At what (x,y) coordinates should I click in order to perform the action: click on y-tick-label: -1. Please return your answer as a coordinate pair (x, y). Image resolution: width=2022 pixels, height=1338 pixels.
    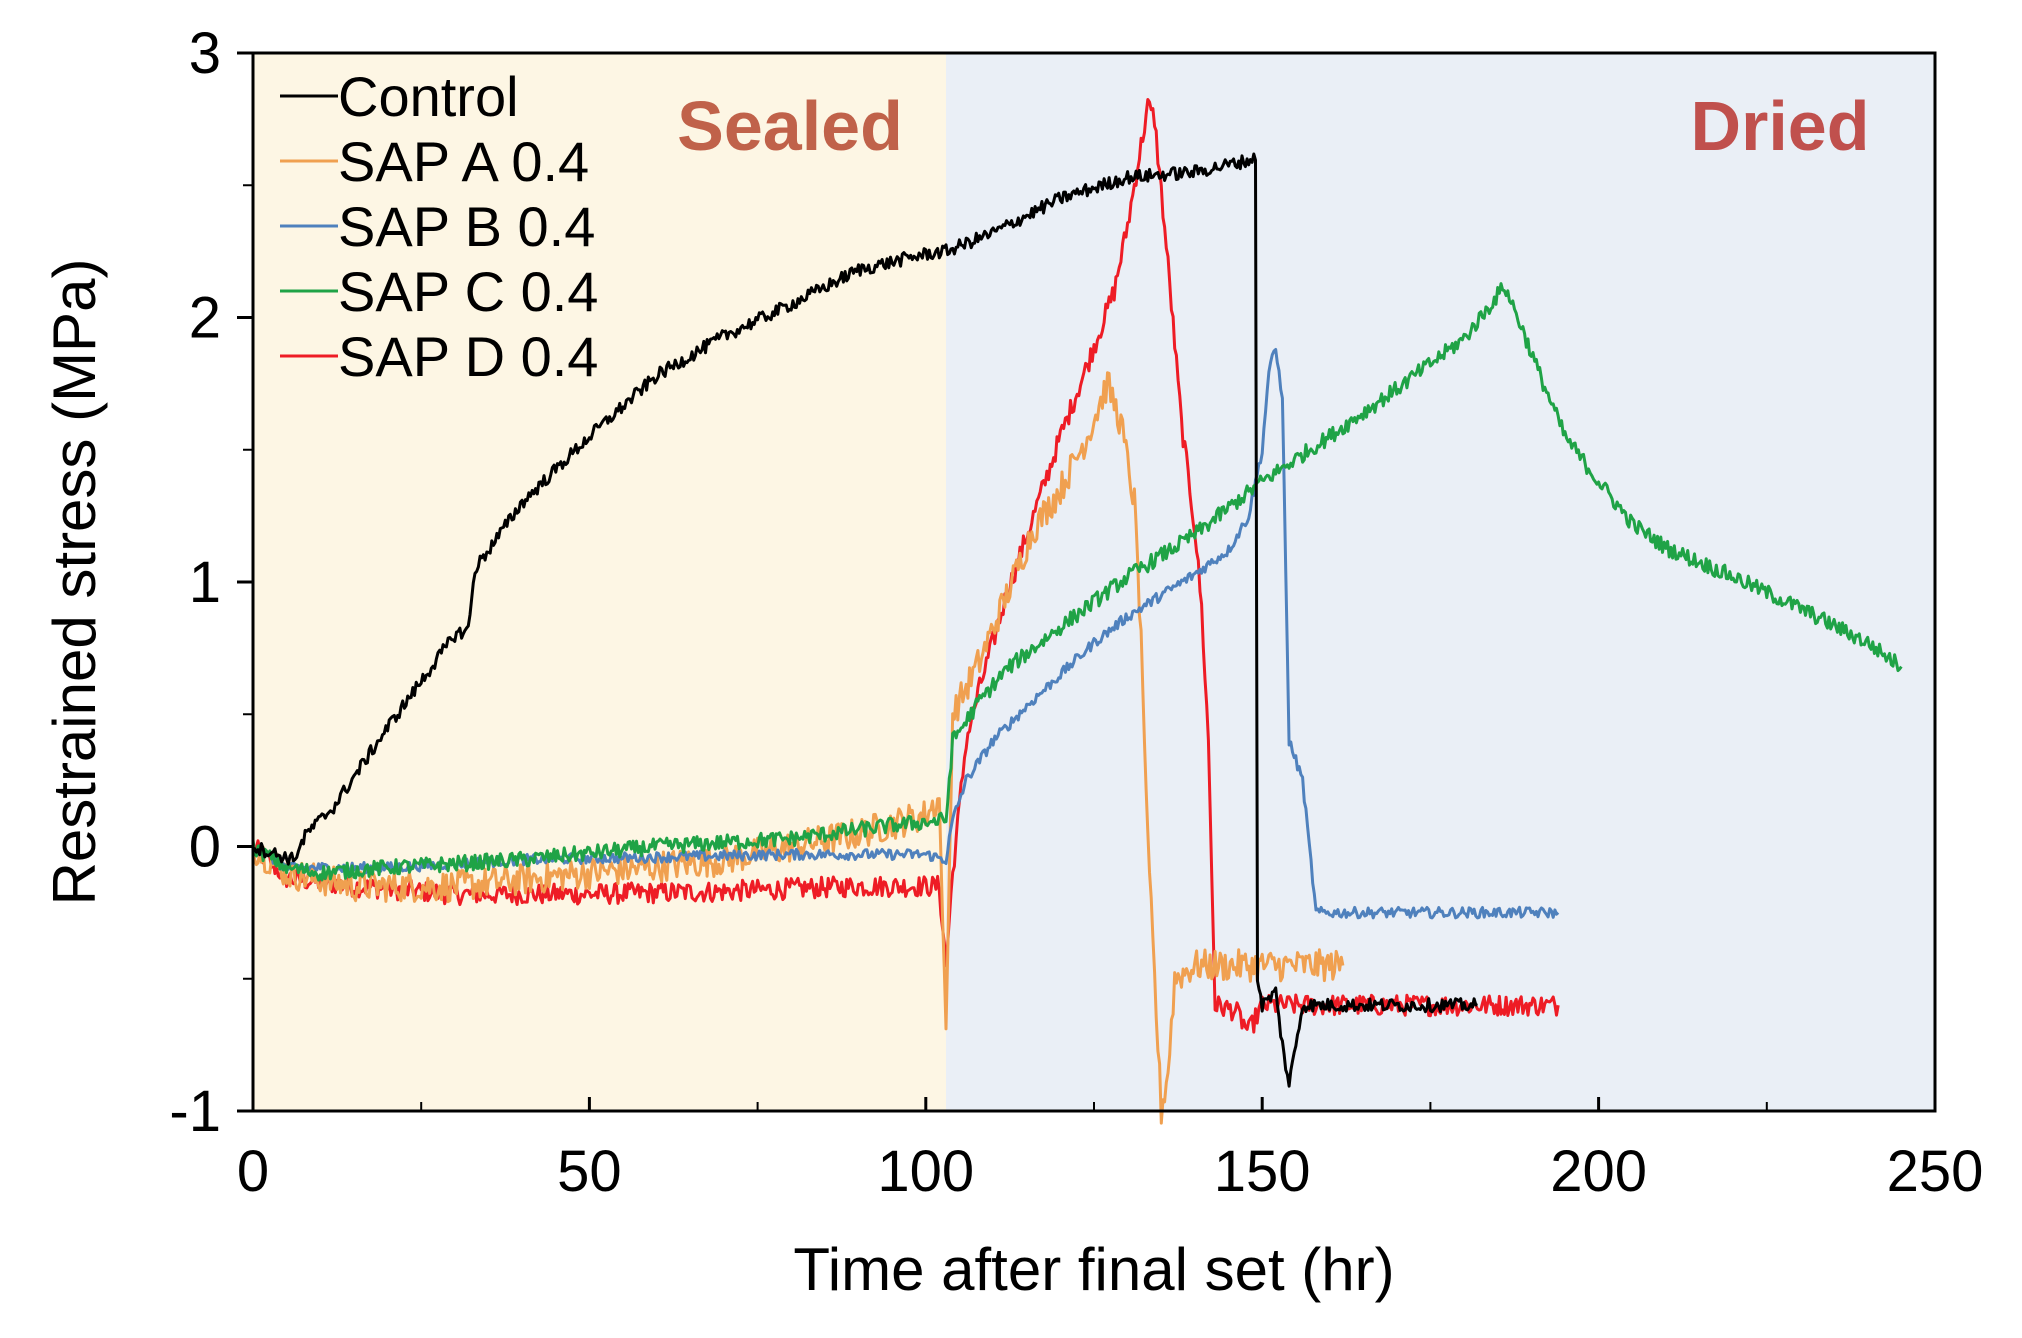
    Looking at the image, I should click on (195, 1111).